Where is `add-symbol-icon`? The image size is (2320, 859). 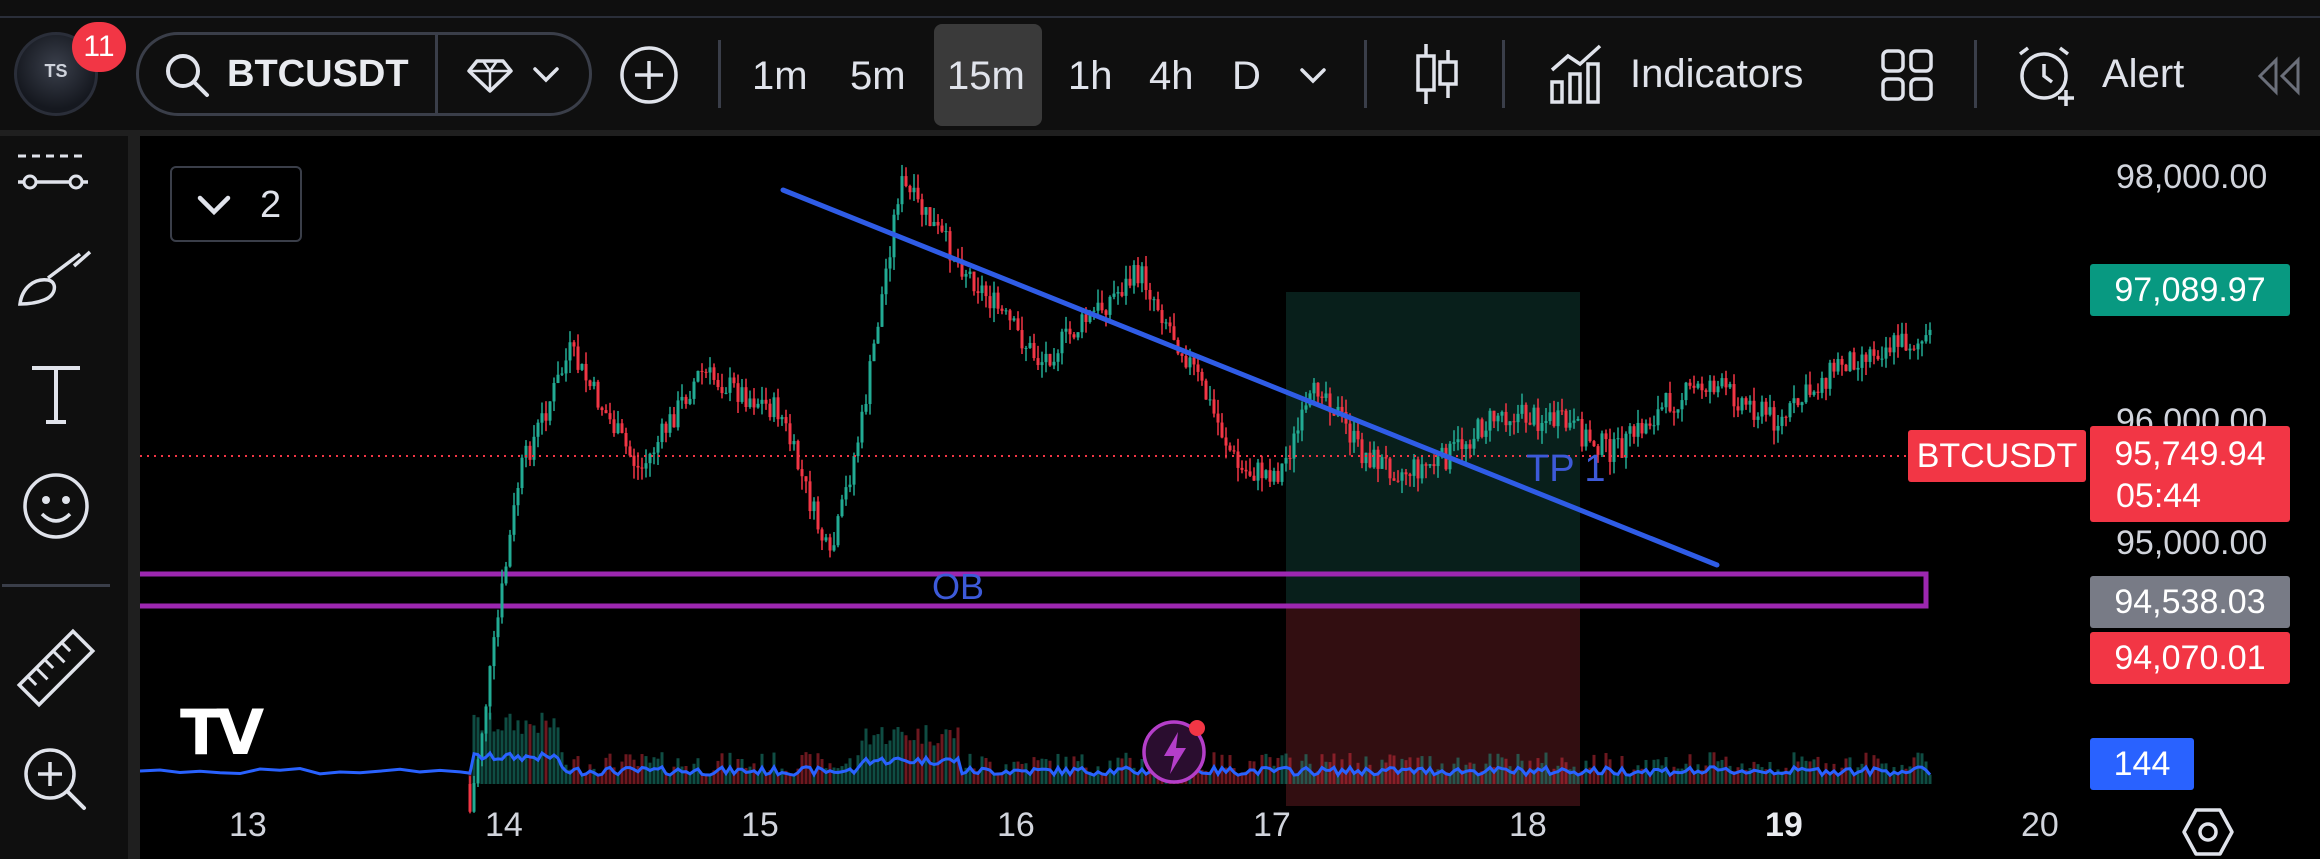 add-symbol-icon is located at coordinates (649, 75).